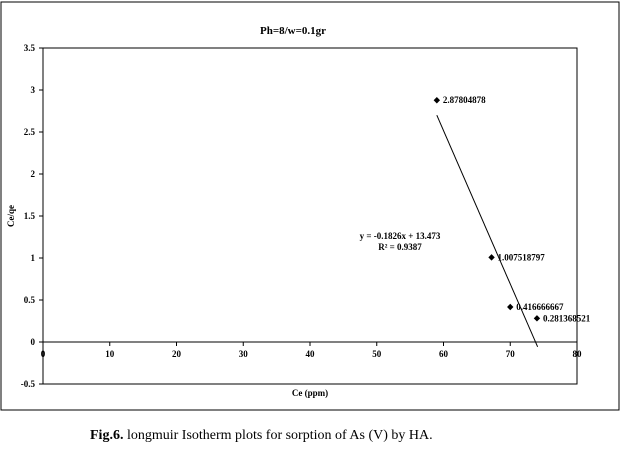  Describe the element at coordinates (400, 247) in the screenshot. I see `trendline-r2: R² = 0.9387` at that location.